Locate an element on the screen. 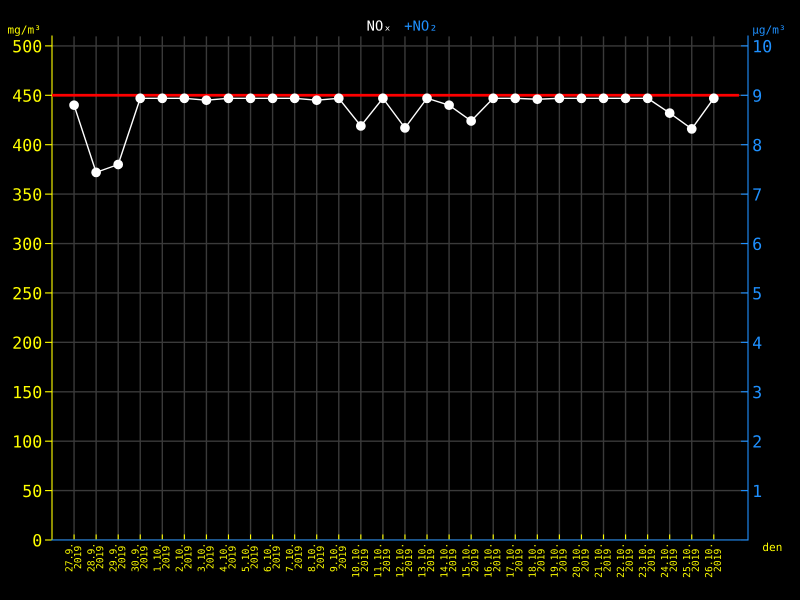  y2-tick-label: 8 is located at coordinates (757, 145).